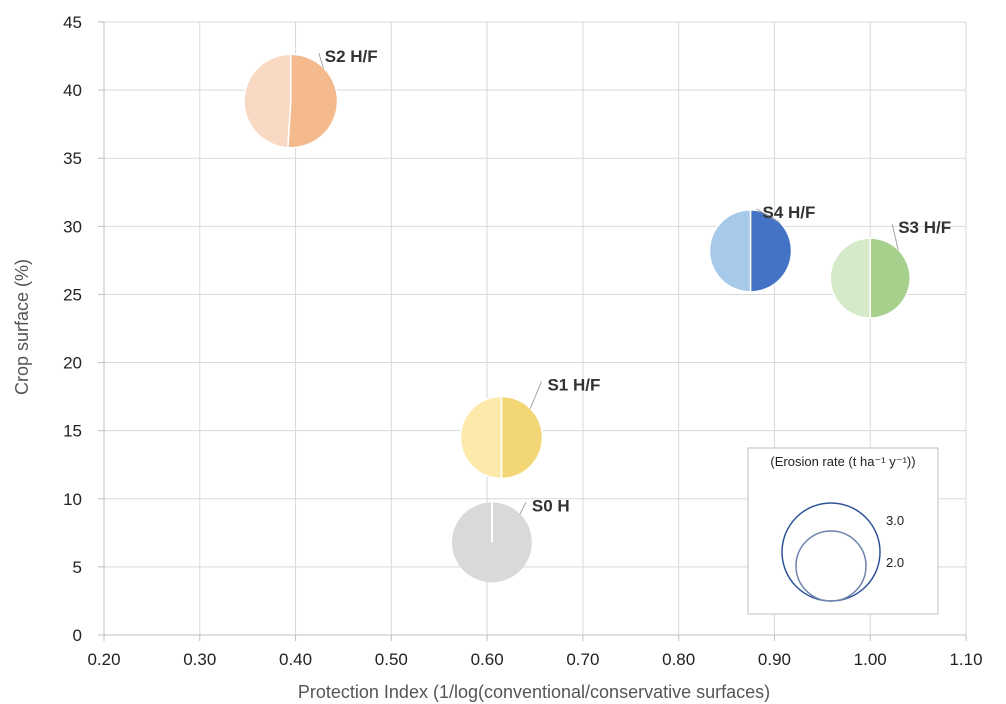 The image size is (1006, 704). What do you see at coordinates (72, 431) in the screenshot?
I see `y-tick-label: 15` at bounding box center [72, 431].